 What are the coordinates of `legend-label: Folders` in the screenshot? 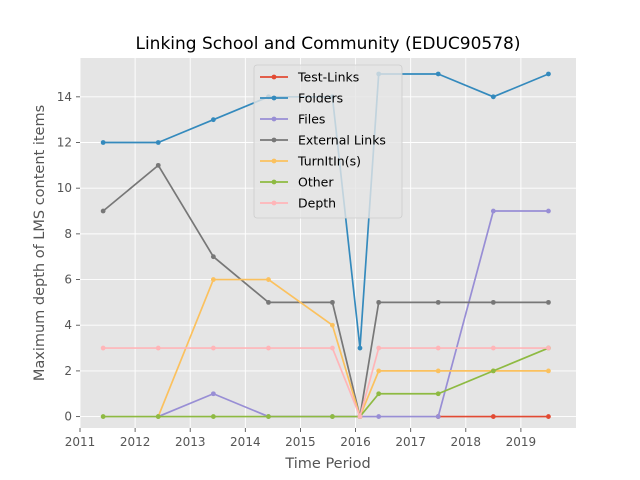 It's located at (320, 98).